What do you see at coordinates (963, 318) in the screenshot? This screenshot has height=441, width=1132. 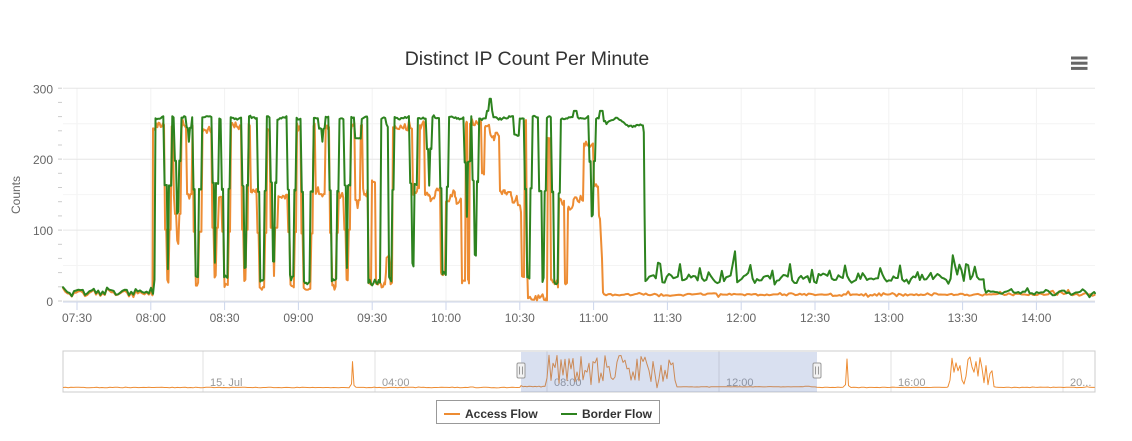 I see `svg-text: 13:30` at bounding box center [963, 318].